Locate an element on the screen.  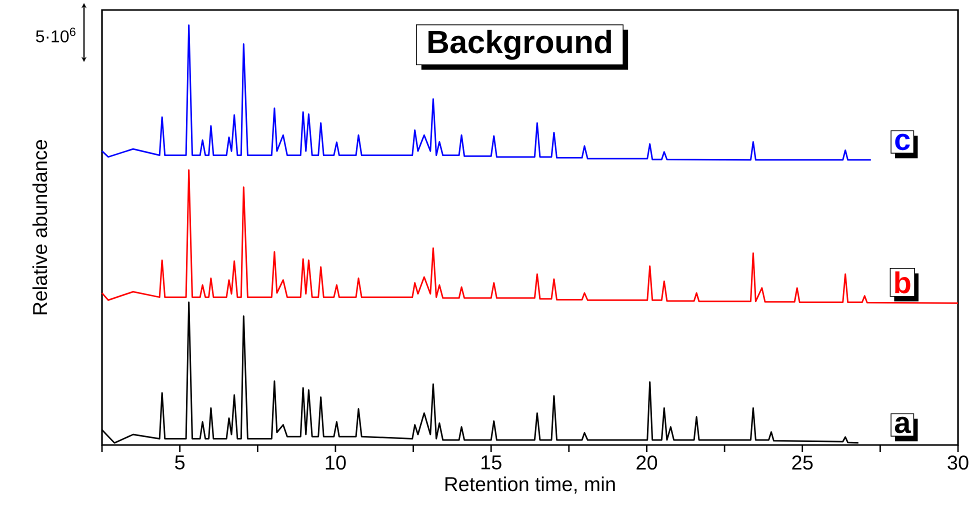
x-tick-label: 25 is located at coordinates (802, 463).